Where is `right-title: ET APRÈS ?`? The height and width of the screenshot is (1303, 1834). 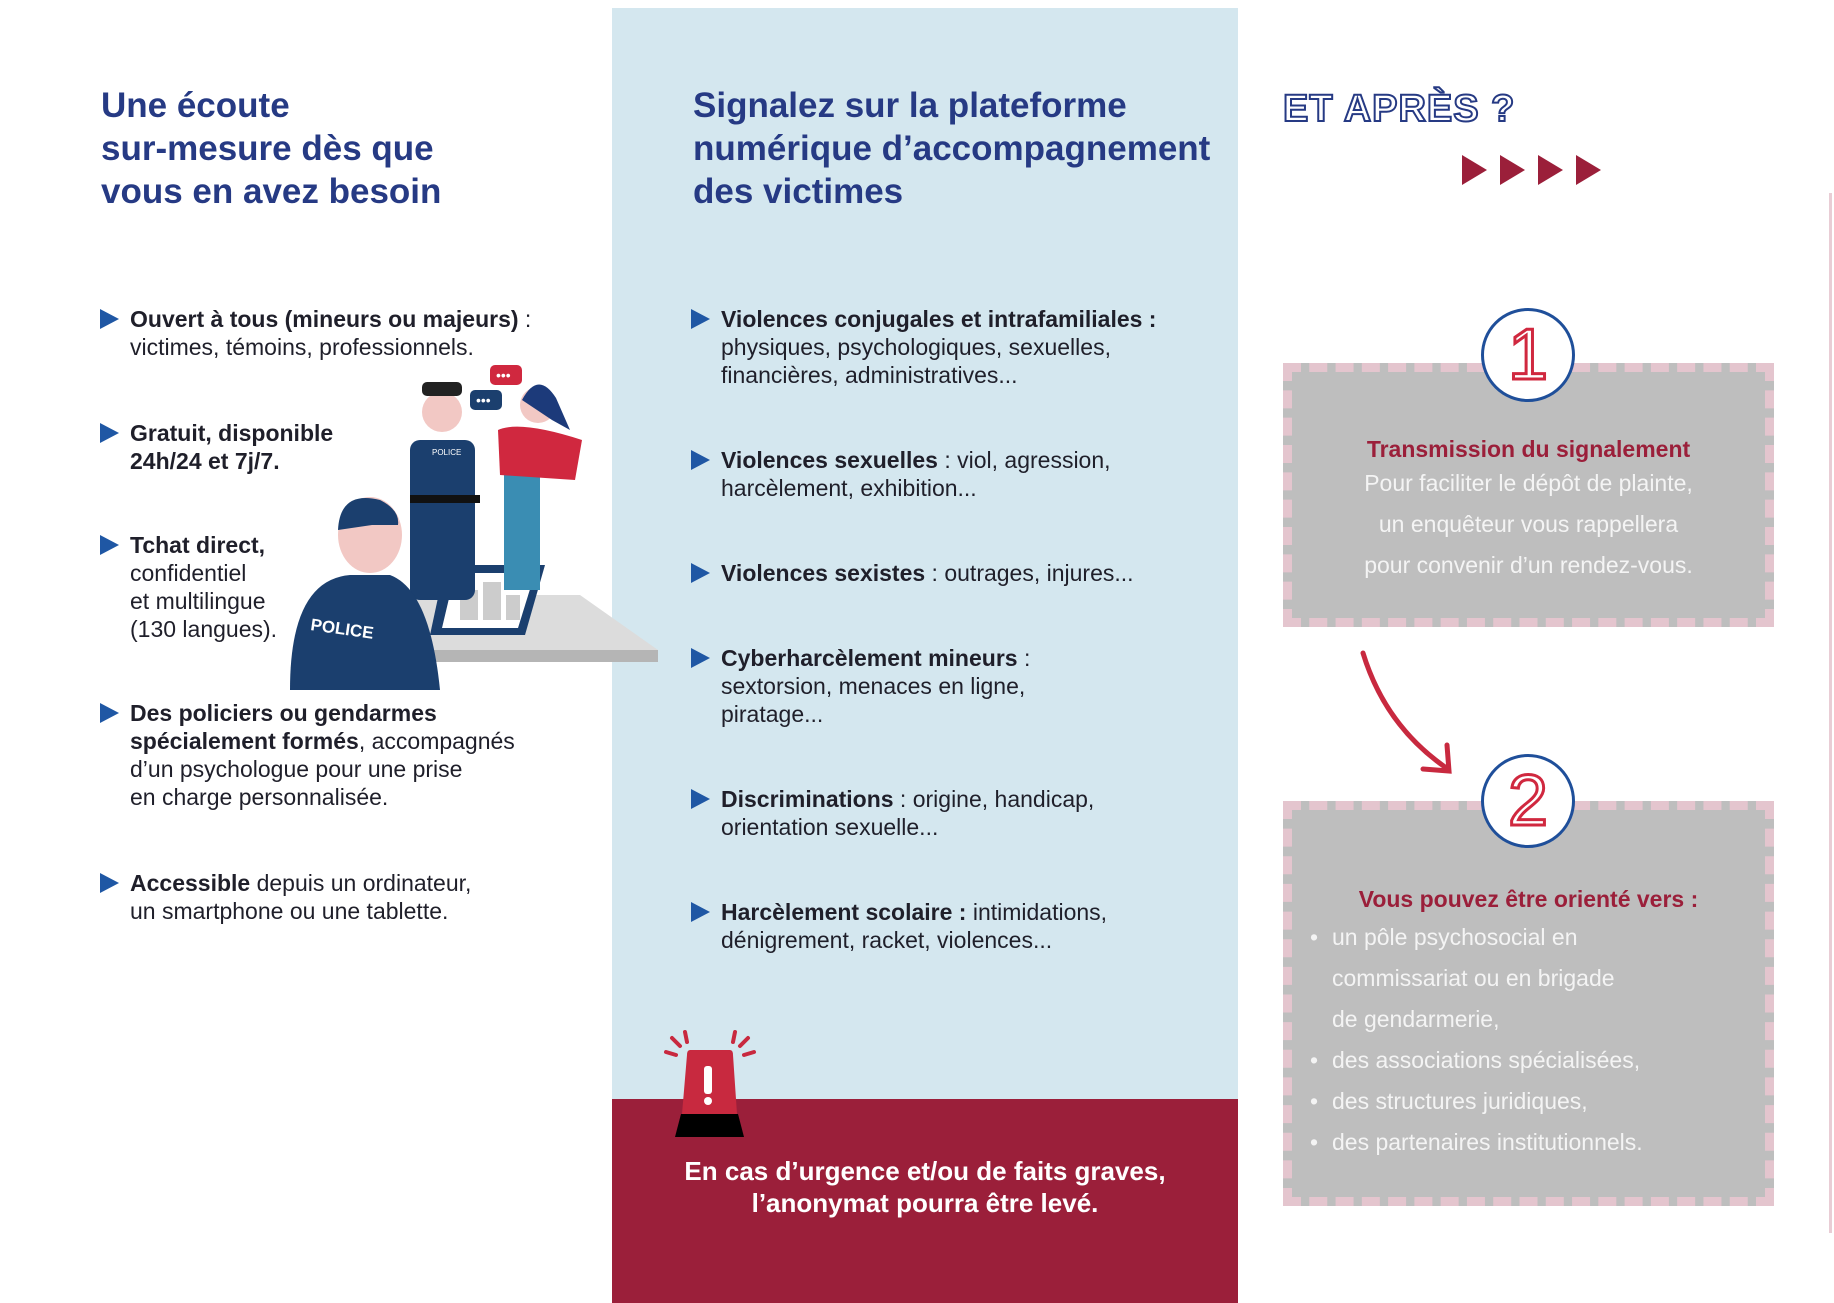 right-title: ET APRÈS ? is located at coordinates (1399, 109).